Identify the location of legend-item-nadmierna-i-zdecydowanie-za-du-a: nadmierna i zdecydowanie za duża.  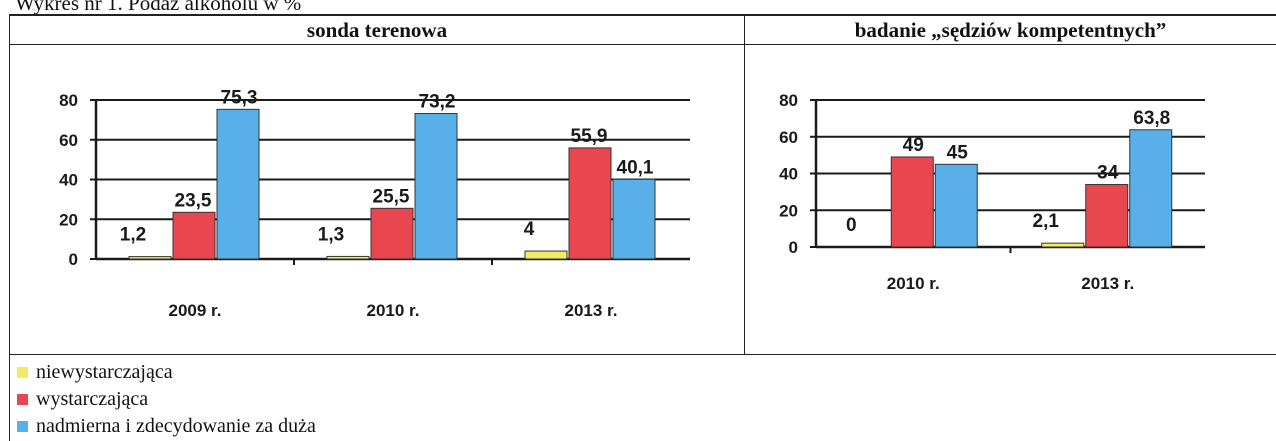
(166, 426).